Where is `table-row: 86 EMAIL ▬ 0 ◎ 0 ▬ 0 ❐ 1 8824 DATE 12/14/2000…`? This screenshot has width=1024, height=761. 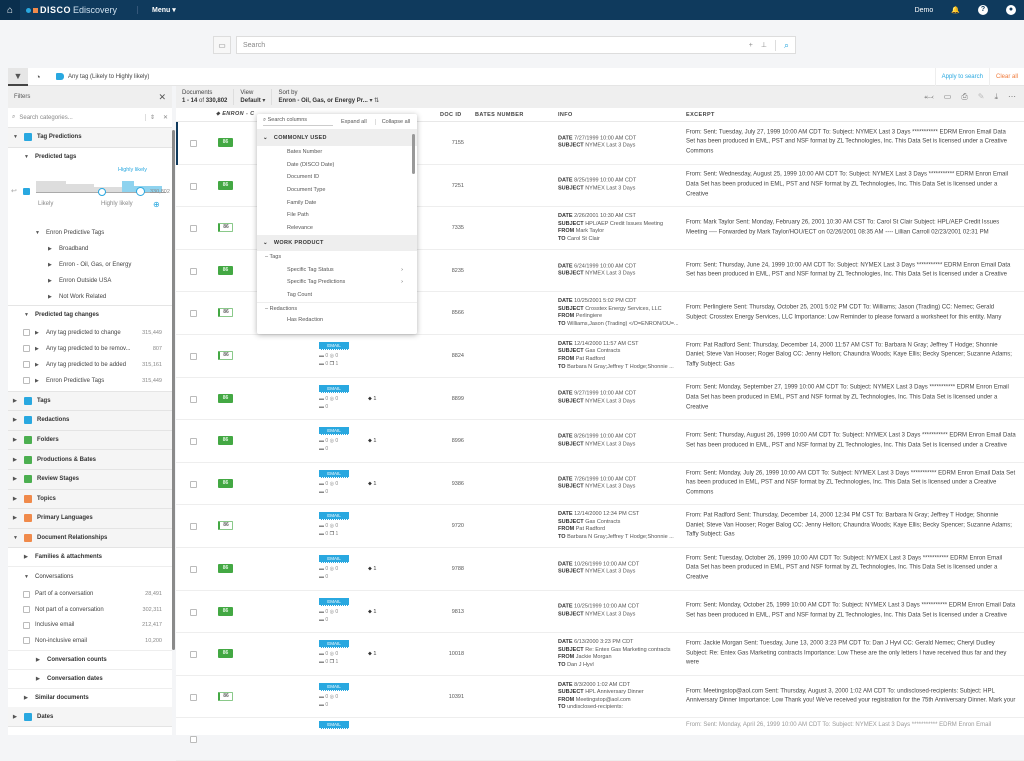
table-row: 86 EMAIL ▬ 0 ◎ 0 ▬ 0 ❐ 1 8824 DATE 12/14/2000… is located at coordinates (600, 356).